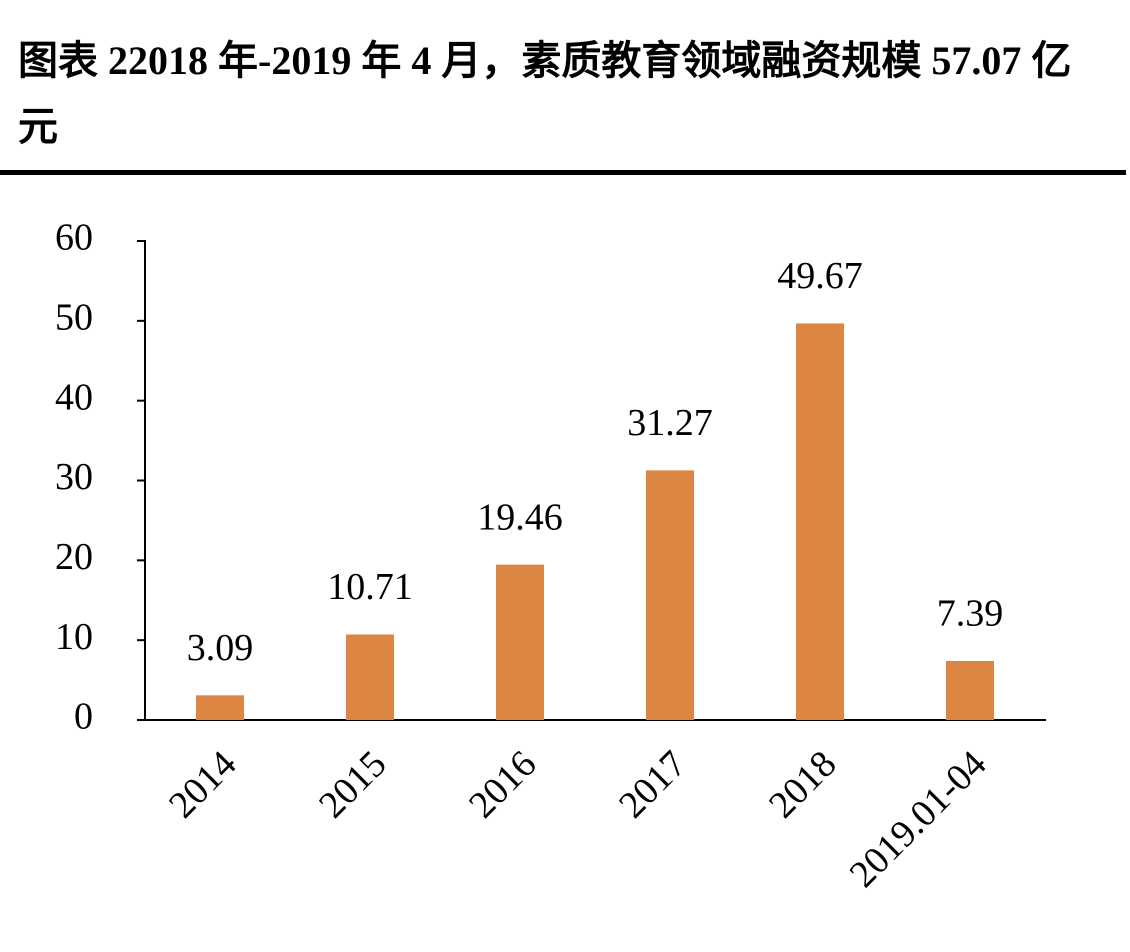  Describe the element at coordinates (74, 557) in the screenshot. I see `y-tick-label: 20` at that location.